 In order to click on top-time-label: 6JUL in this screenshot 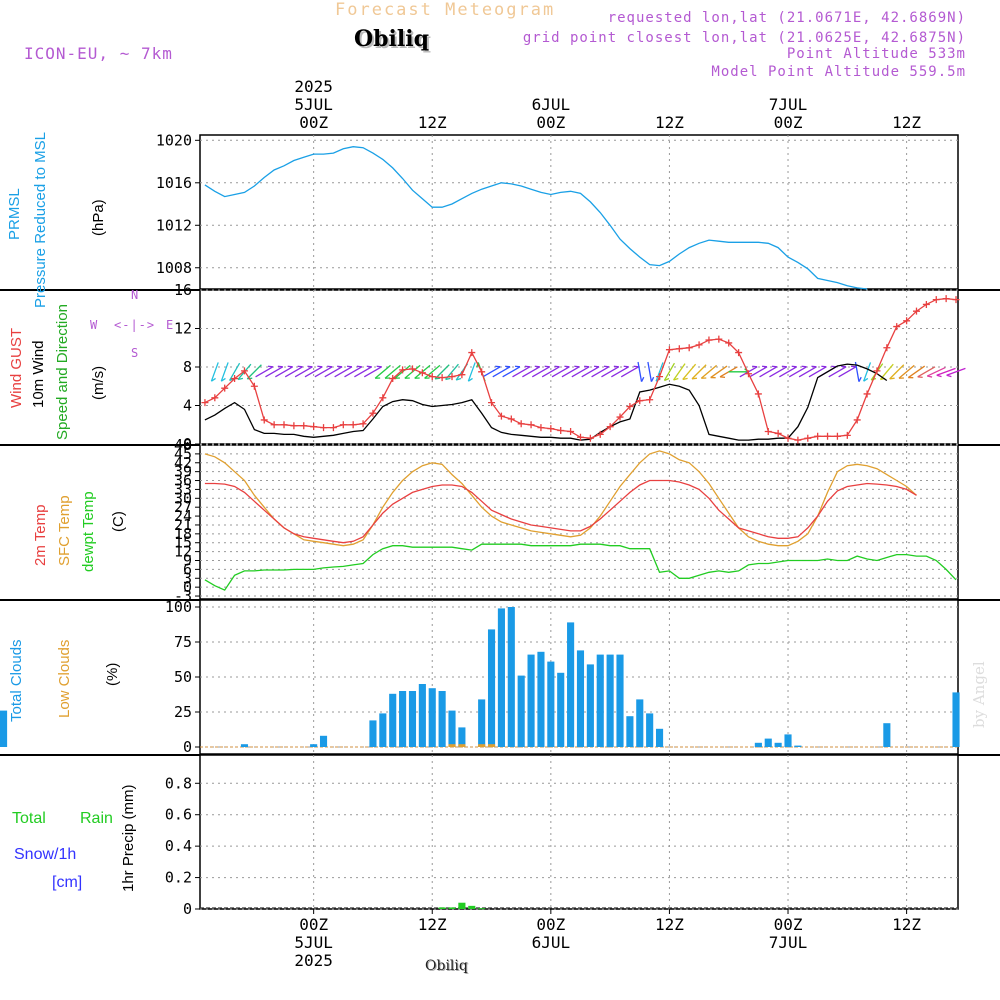, I will do `click(551, 104)`.